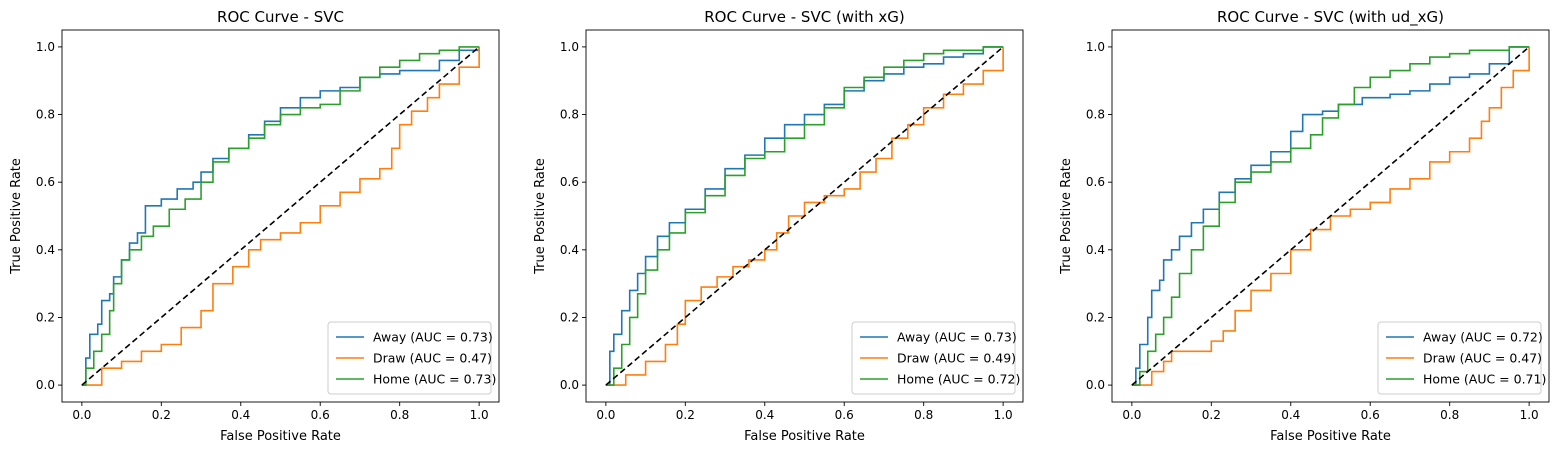 This screenshot has height=455, width=1559. What do you see at coordinates (280, 17) in the screenshot?
I see `chart-title: ROC Curve - SVC` at bounding box center [280, 17].